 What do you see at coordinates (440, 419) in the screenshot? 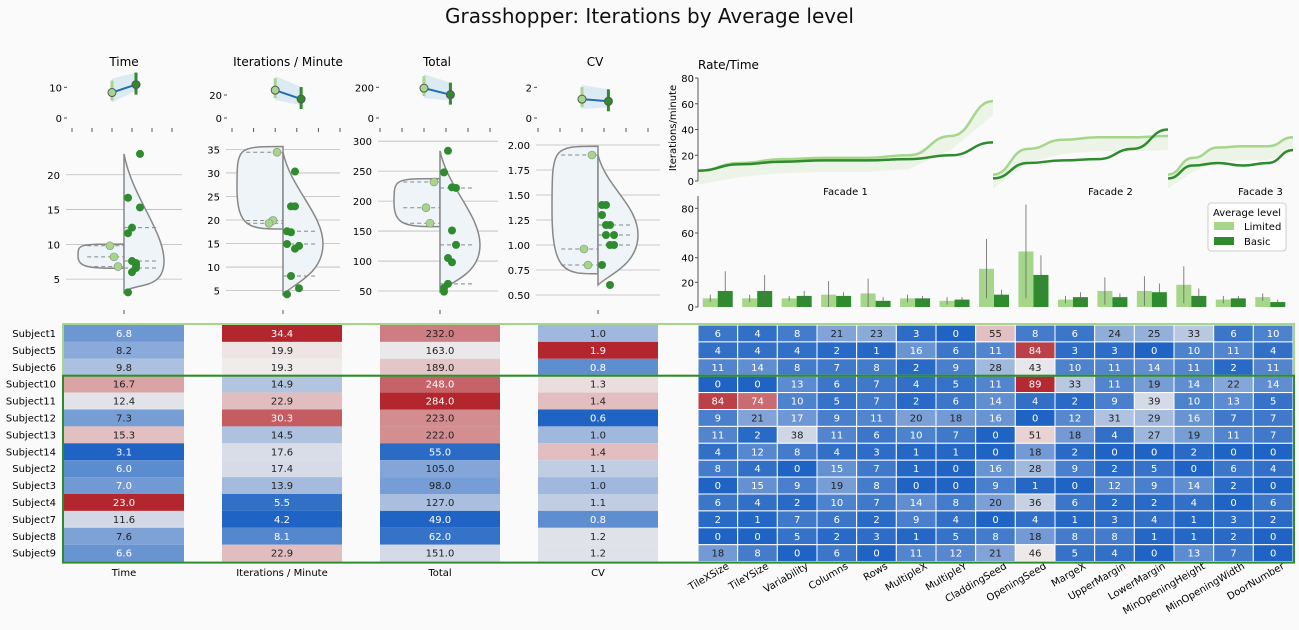
I see `cell-value: 223.0` at bounding box center [440, 419].